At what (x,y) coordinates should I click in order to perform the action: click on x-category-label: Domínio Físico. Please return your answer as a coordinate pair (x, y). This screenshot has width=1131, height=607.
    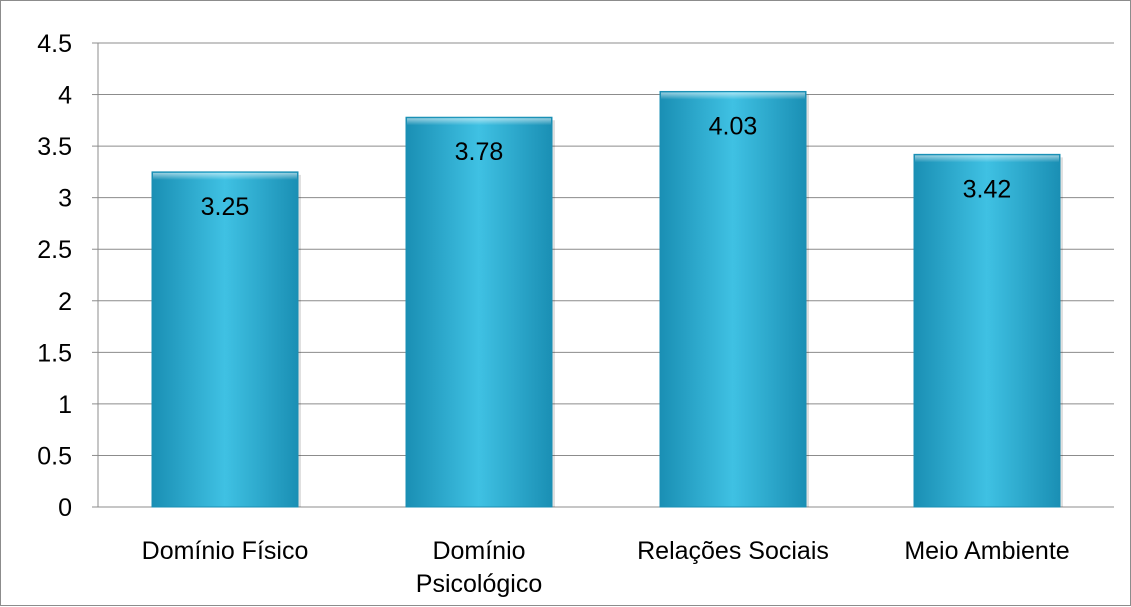
    Looking at the image, I should click on (225, 551).